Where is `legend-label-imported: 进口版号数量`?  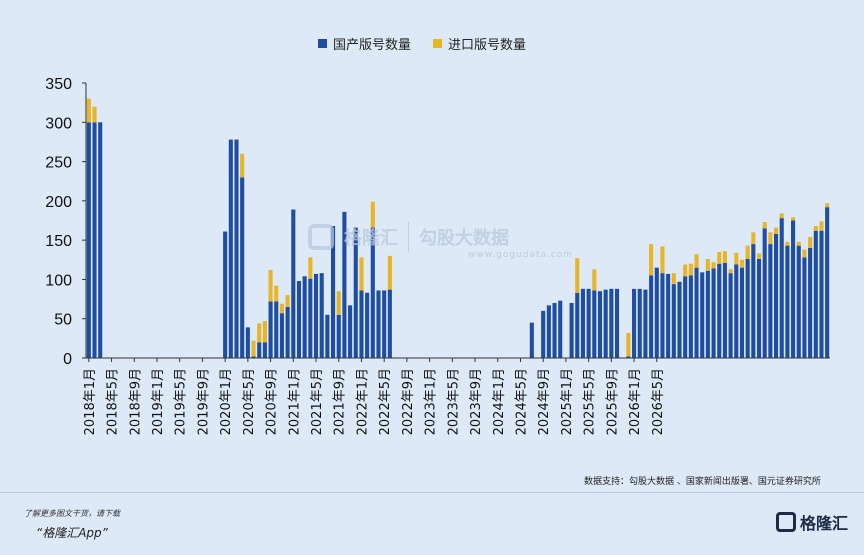 legend-label-imported: 进口版号数量 is located at coordinates (487, 45).